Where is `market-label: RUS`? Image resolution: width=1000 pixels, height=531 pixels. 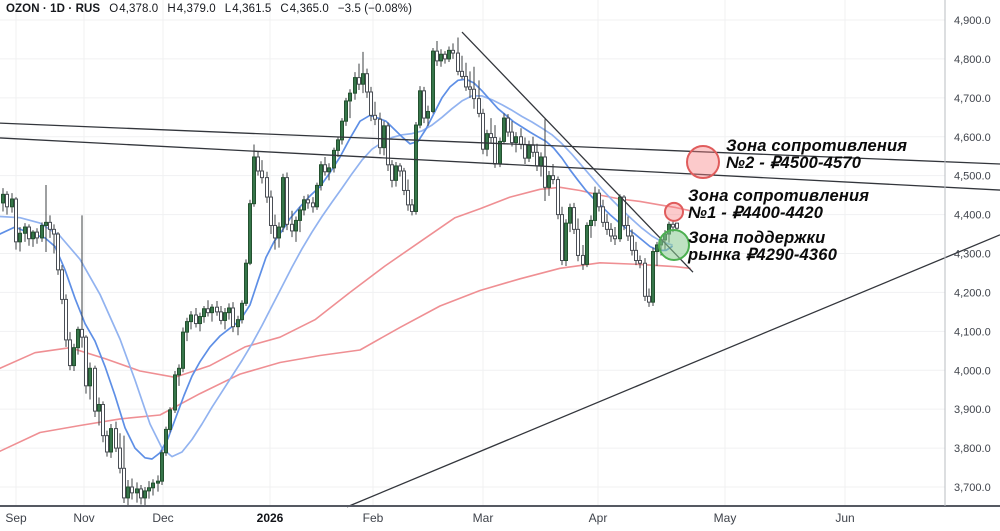 market-label: RUS is located at coordinates (88, 9).